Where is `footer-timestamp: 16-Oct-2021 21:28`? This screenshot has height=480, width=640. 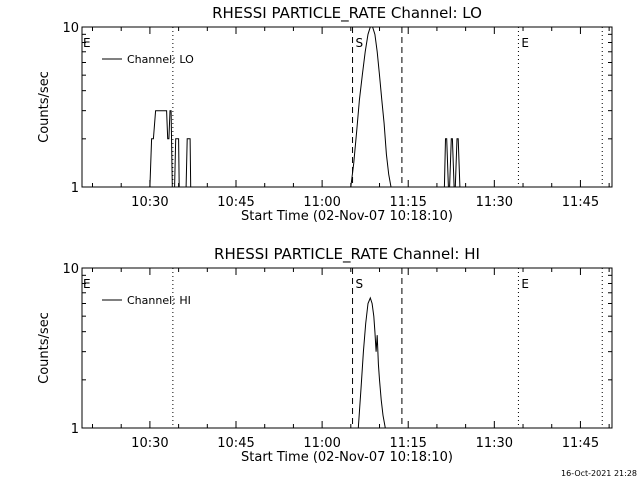
footer-timestamp: 16-Oct-2021 21:28 is located at coordinates (599, 473).